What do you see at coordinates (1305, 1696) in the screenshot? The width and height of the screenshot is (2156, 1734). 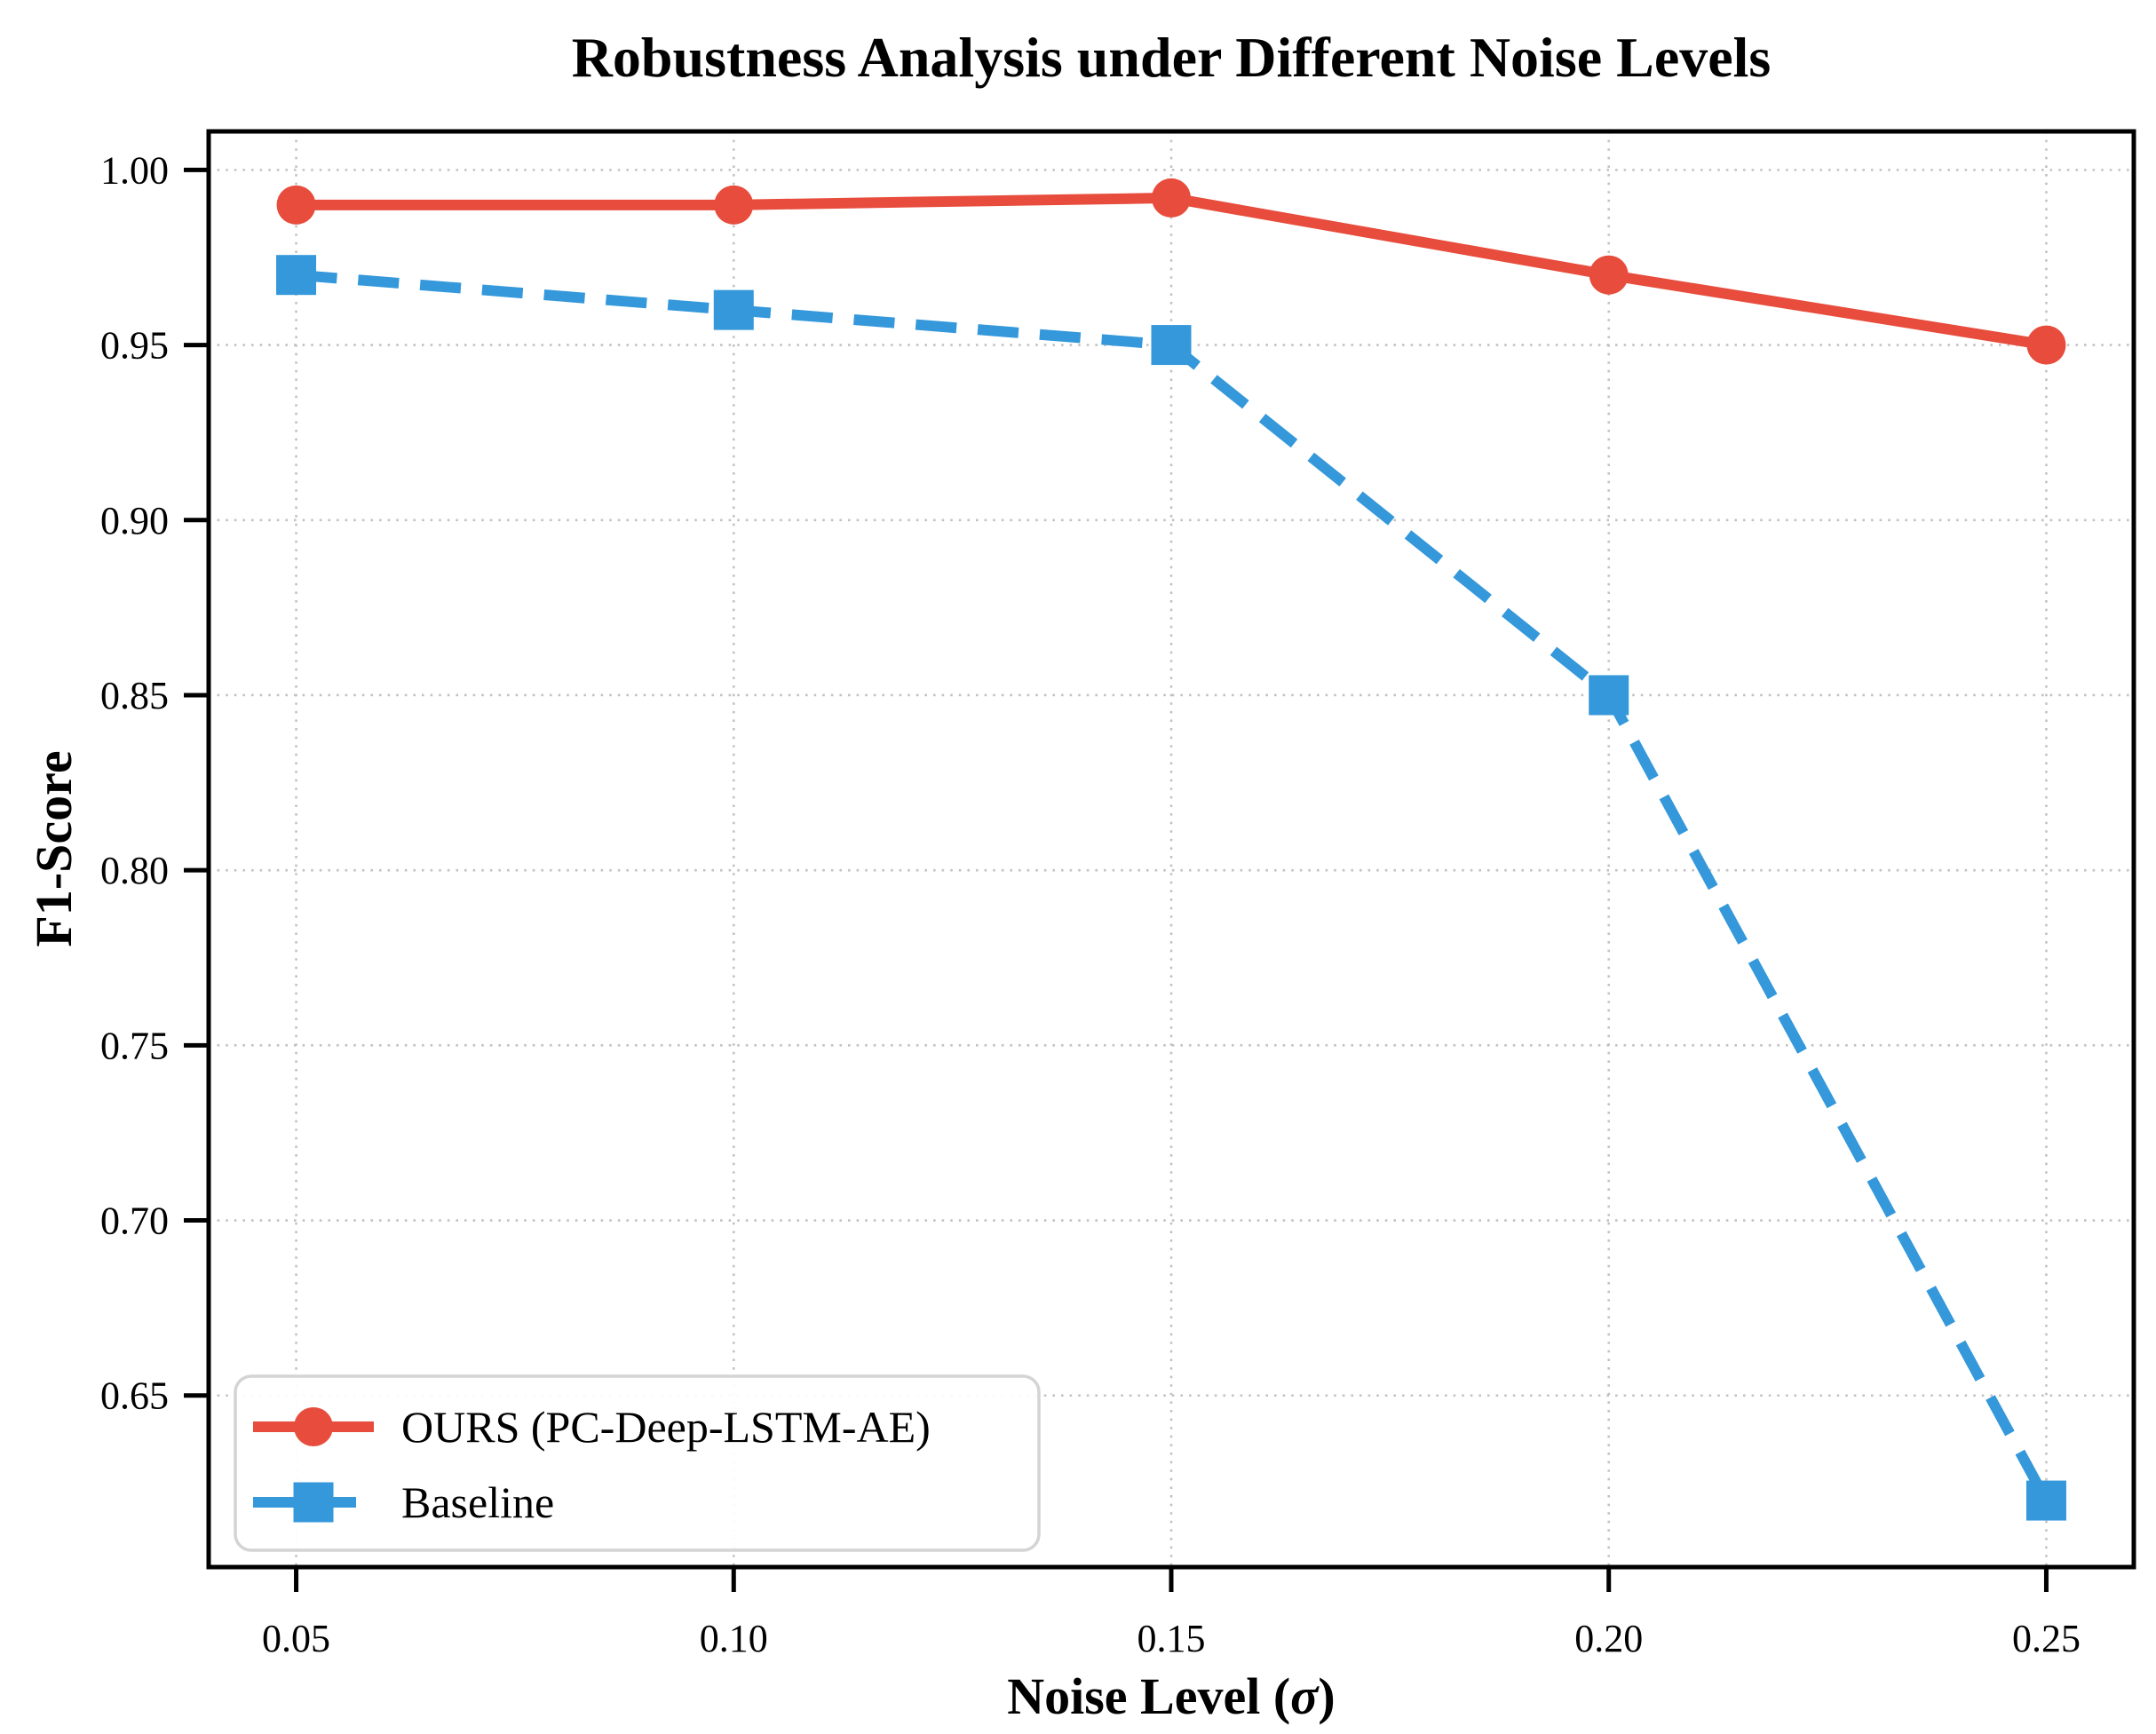 I see `sigma-symbol: σ` at bounding box center [1305, 1696].